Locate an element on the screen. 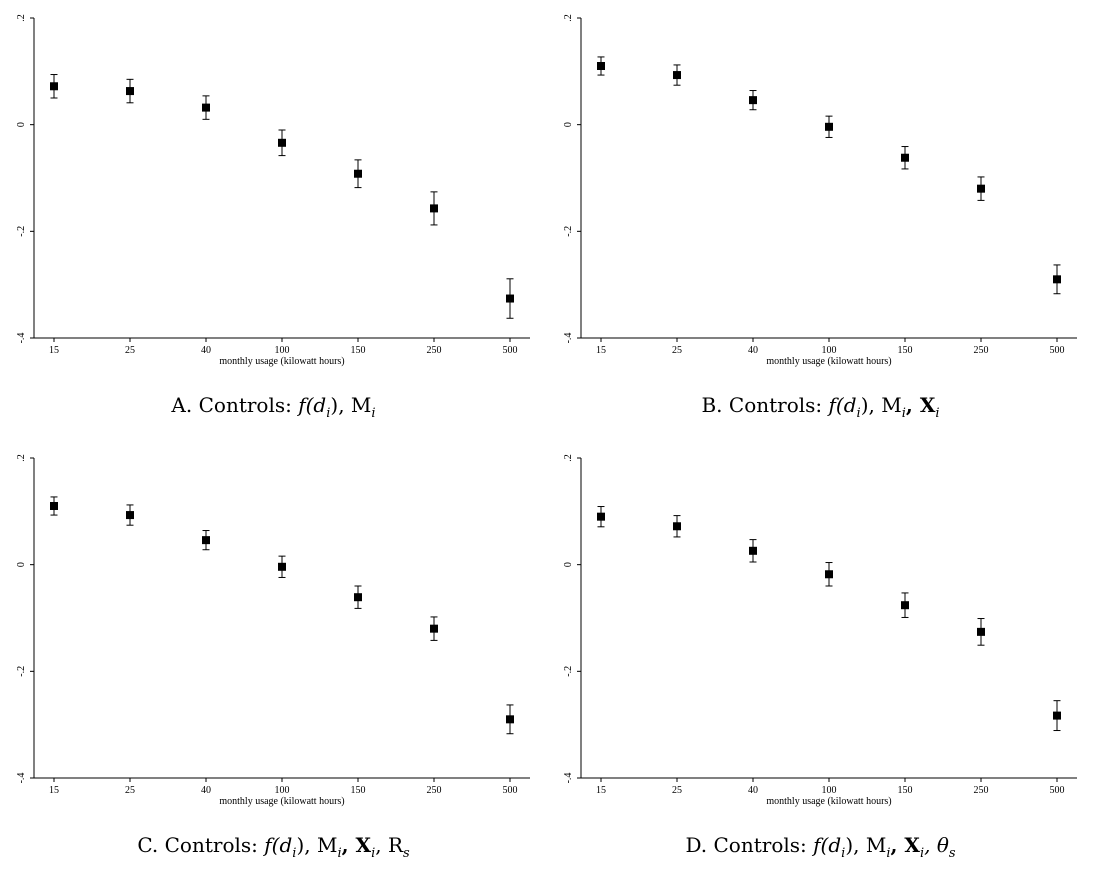 This screenshot has width=1094, height=880. caption-label: B. is located at coordinates (712, 405).